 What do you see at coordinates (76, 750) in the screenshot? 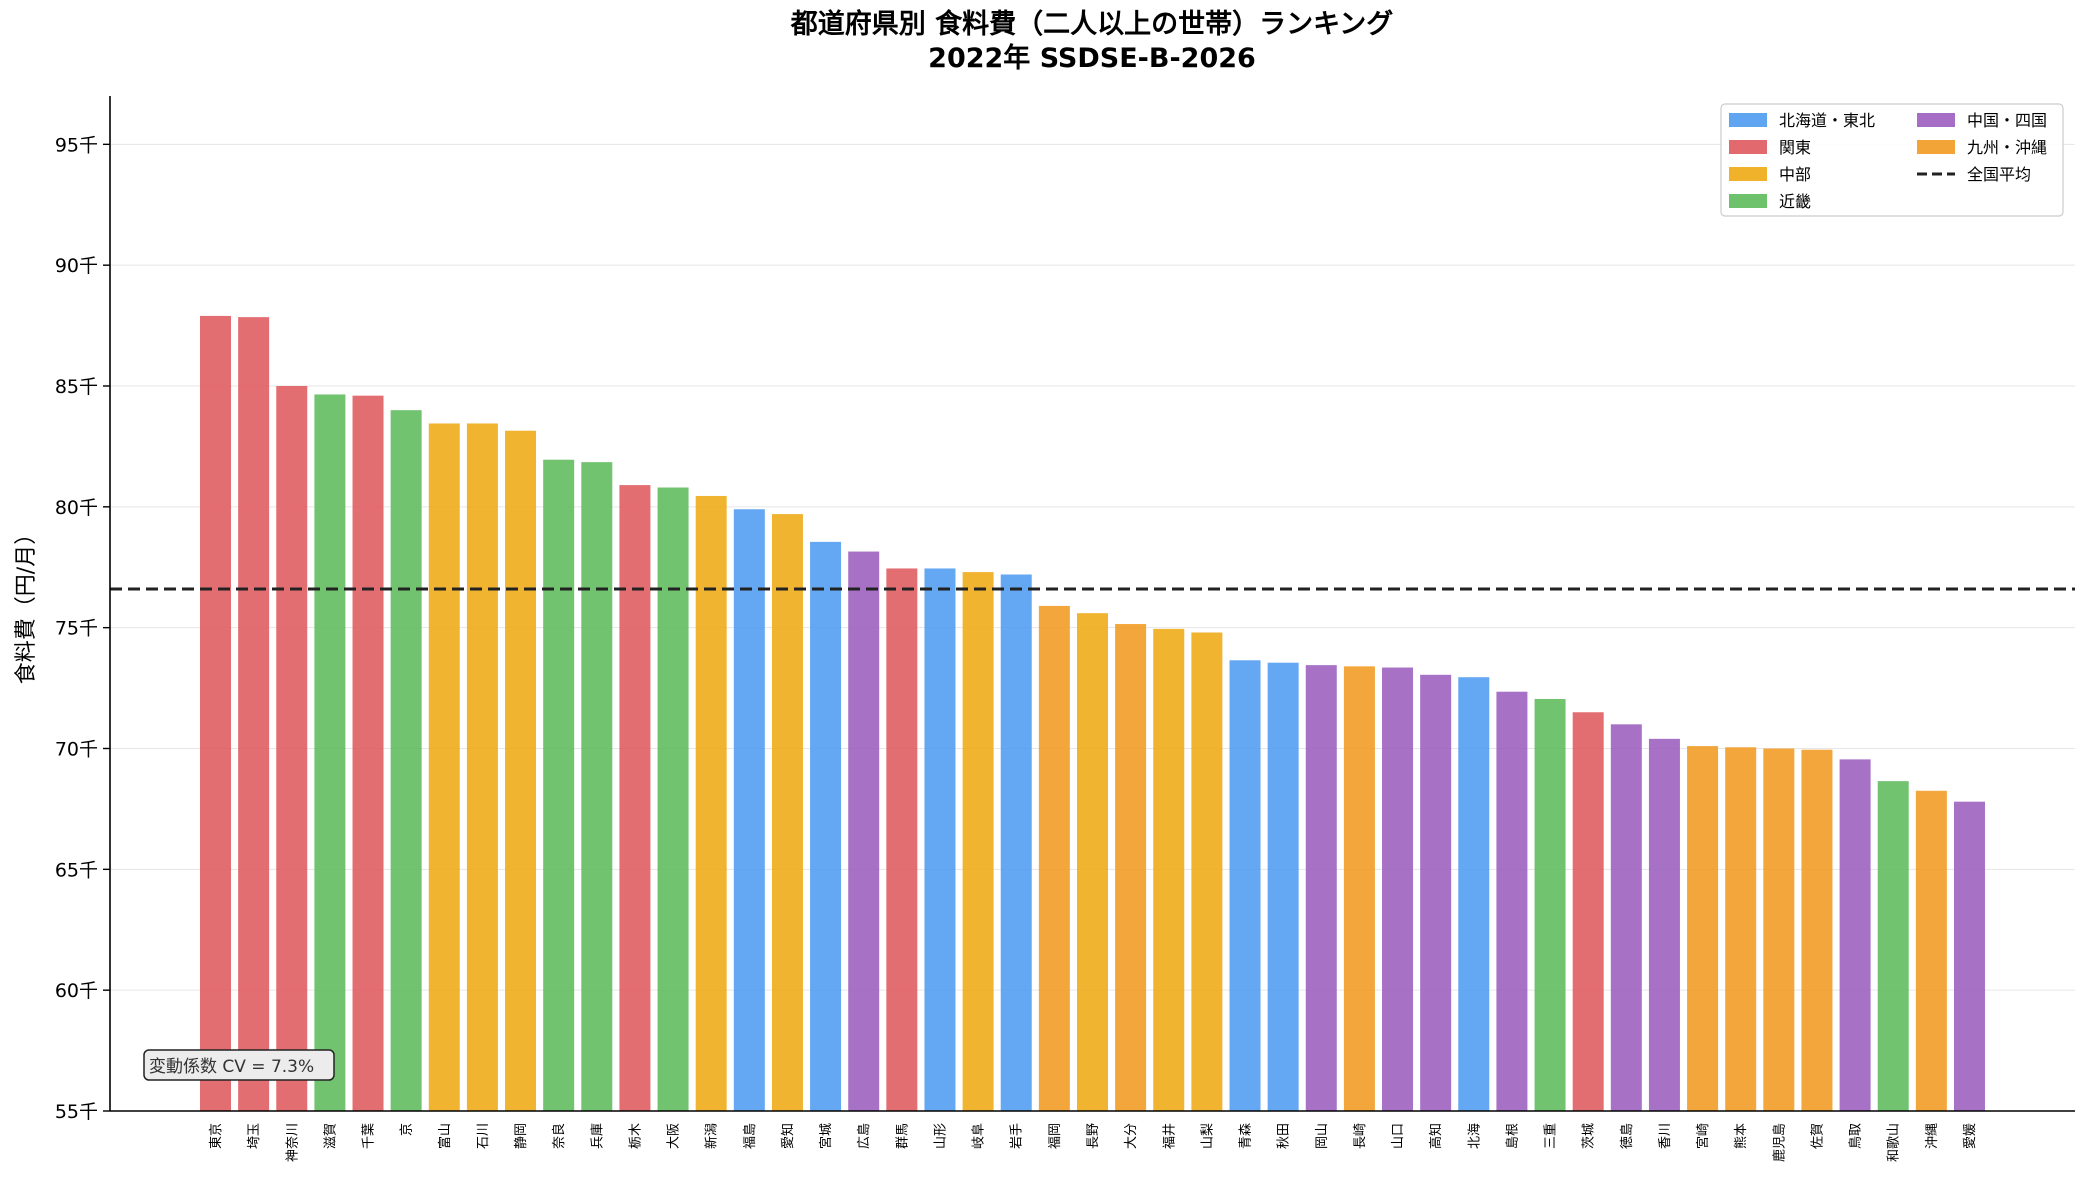
I see `y-tick-label-3: 70千` at bounding box center [76, 750].